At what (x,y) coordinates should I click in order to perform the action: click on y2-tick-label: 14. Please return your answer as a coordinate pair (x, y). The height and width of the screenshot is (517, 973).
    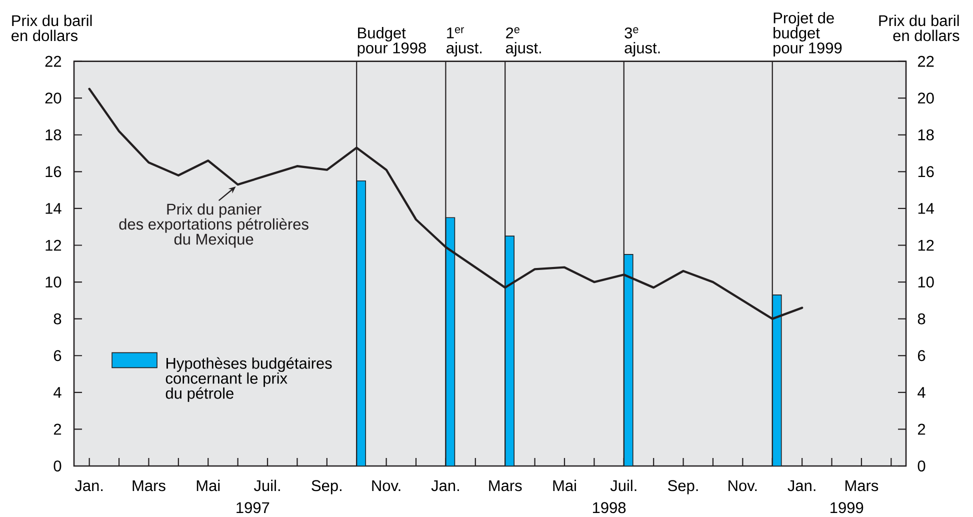
    Looking at the image, I should click on (926, 208).